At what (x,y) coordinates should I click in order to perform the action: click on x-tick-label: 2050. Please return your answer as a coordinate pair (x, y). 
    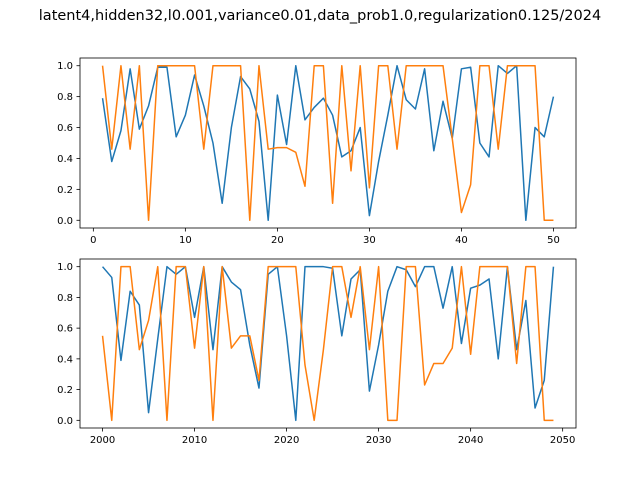
    Looking at the image, I should click on (562, 440).